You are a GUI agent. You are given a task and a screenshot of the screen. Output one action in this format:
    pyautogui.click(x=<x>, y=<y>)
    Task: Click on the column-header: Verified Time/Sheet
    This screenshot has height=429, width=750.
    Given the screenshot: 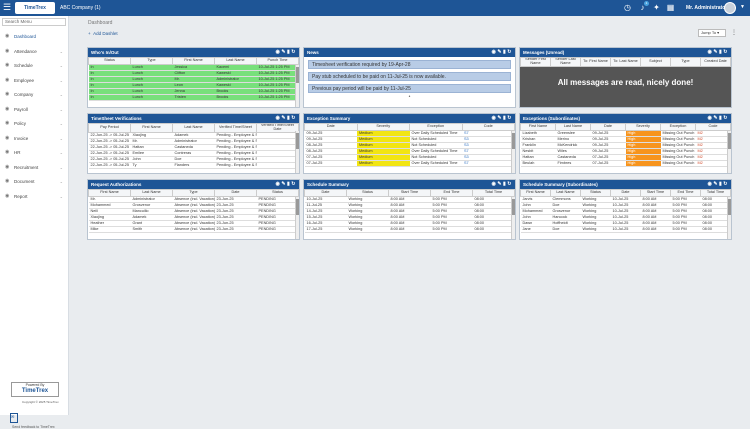 What is the action you would take?
    pyautogui.click(x=235, y=128)
    